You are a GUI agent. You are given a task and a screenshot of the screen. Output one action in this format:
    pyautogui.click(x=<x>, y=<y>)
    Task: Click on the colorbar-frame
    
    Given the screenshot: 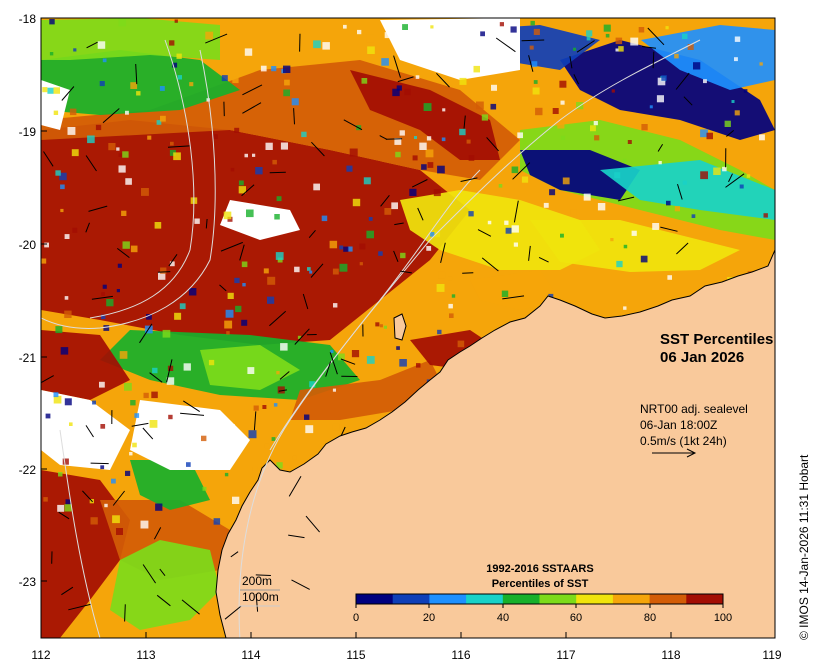 What is the action you would take?
    pyautogui.click(x=539, y=599)
    